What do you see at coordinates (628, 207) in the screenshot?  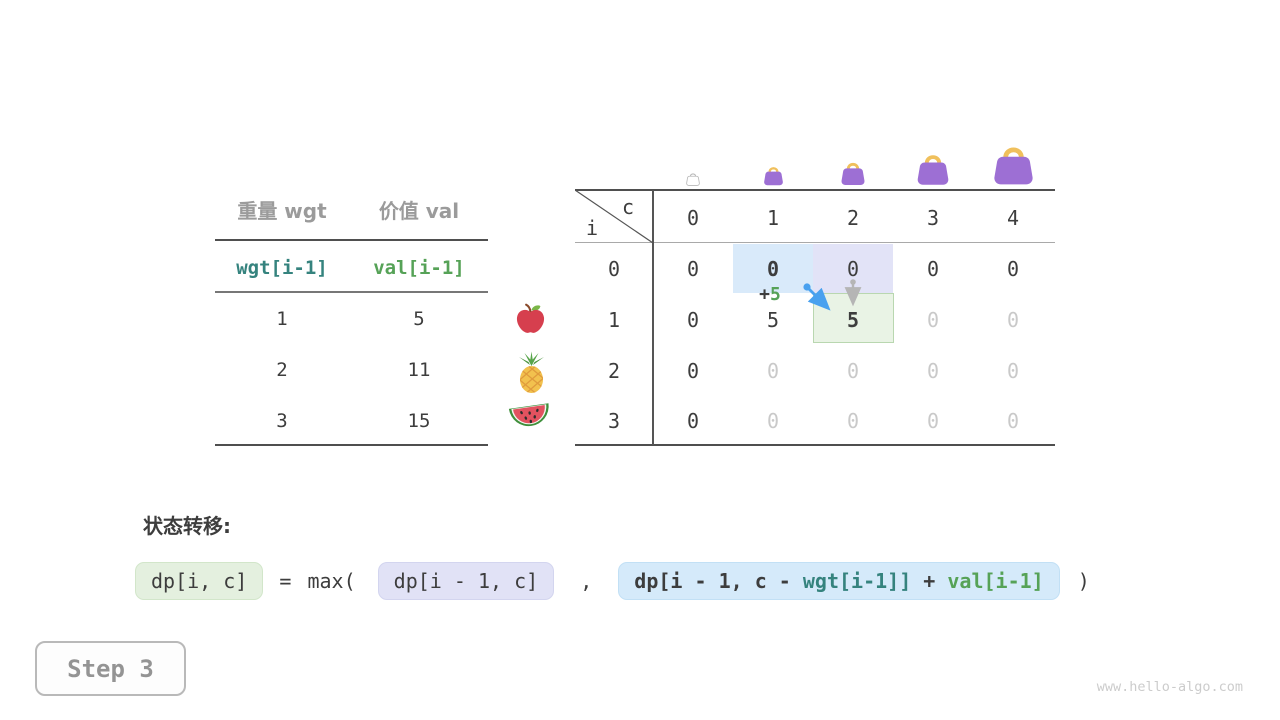 I see `corner-col-var: c` at bounding box center [628, 207].